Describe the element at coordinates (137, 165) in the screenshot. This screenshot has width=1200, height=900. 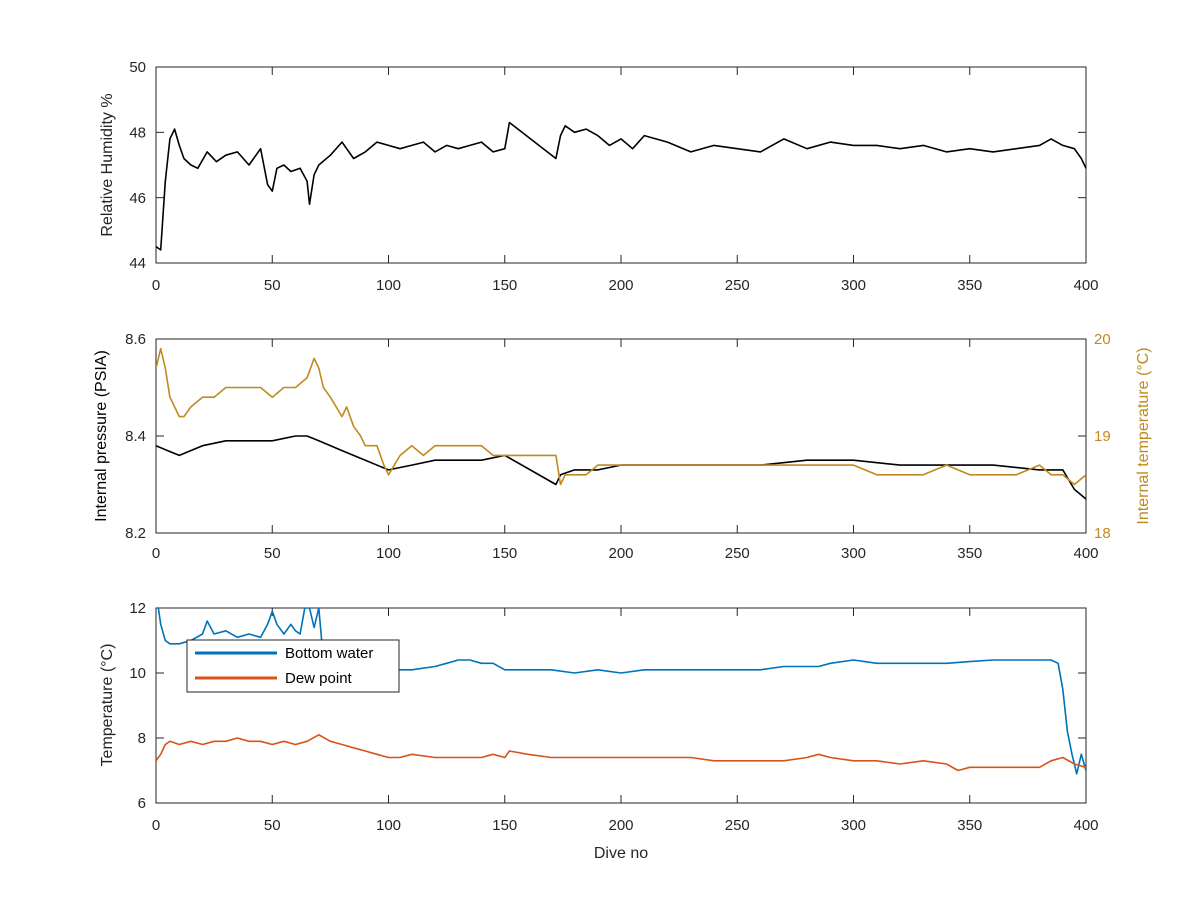
I see `y-tick-labels-humidity: 44 46 48 50` at that location.